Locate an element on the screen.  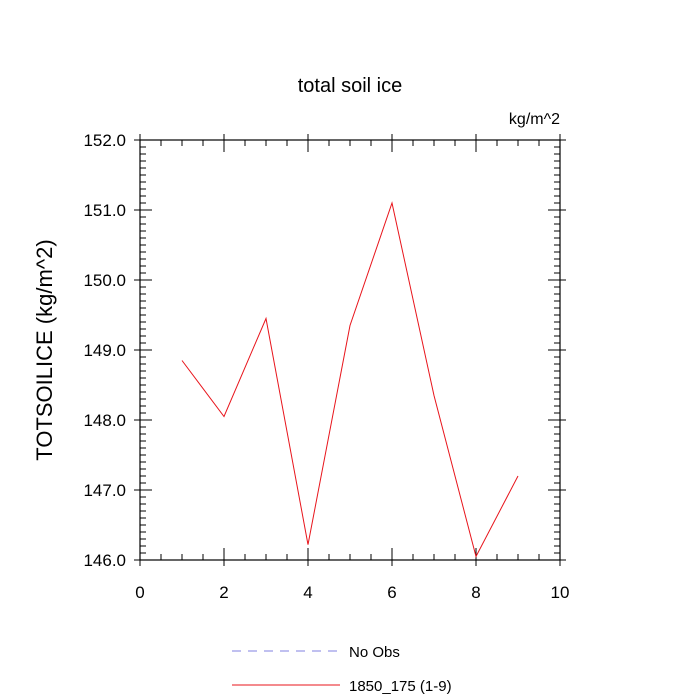
y-tick-label: 152.0 is located at coordinates (104, 140).